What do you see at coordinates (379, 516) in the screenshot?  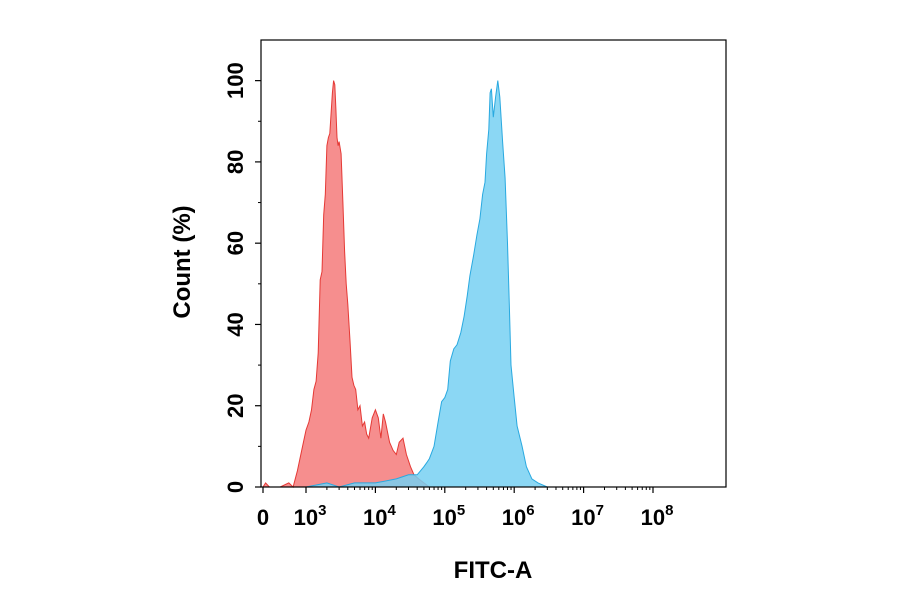 I see `x-tick-label: 10⁴` at bounding box center [379, 516].